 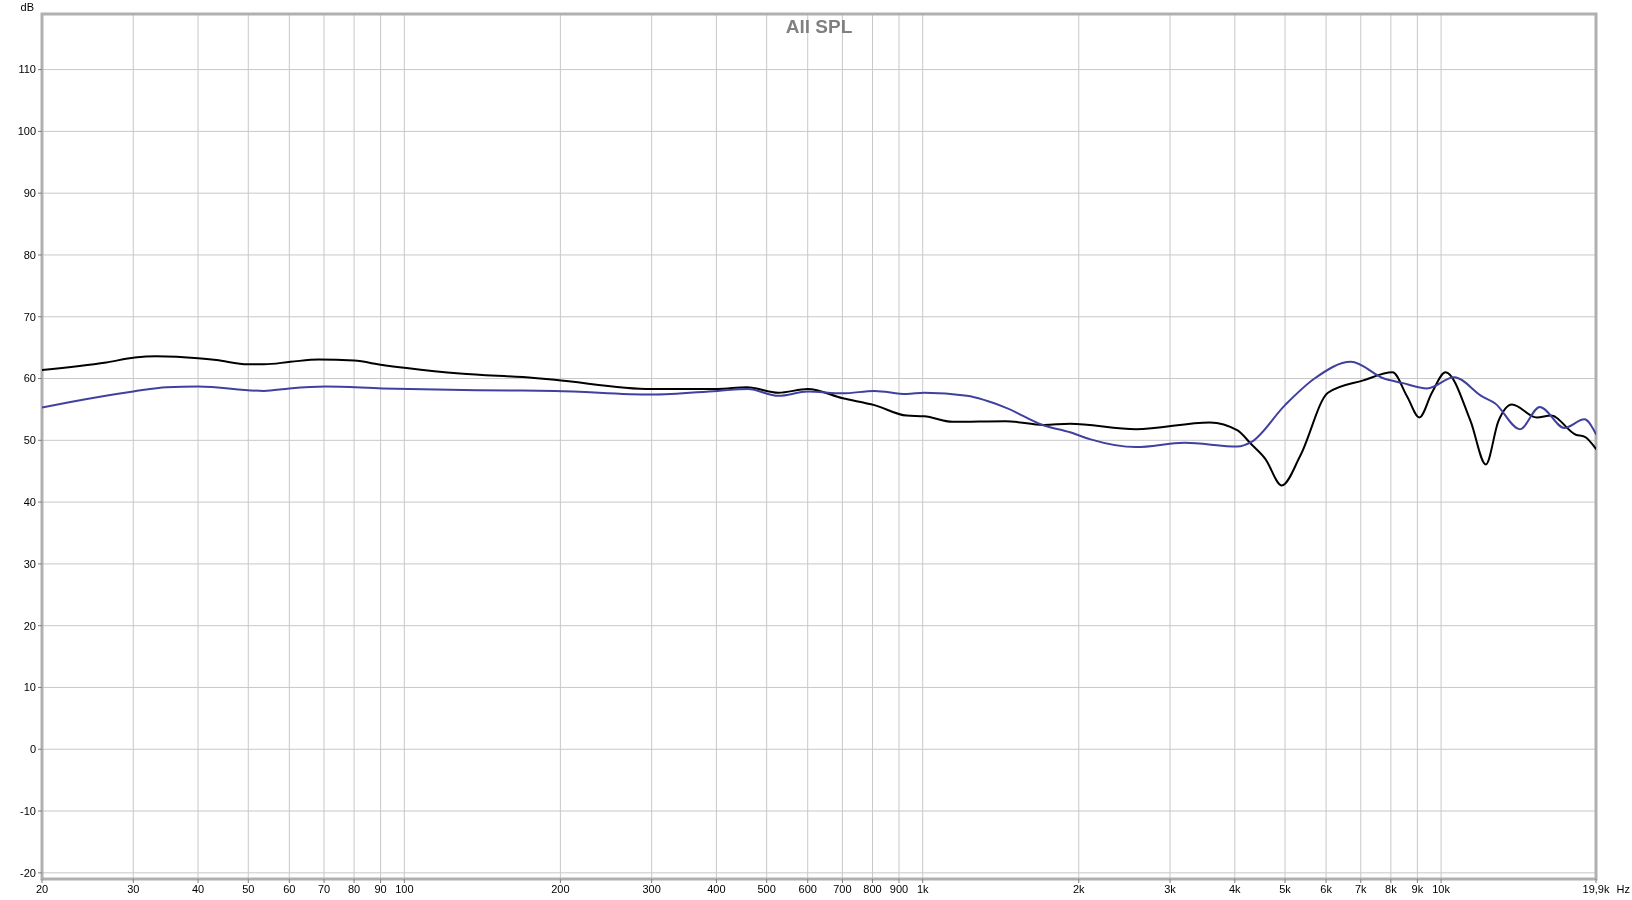 What do you see at coordinates (248, 889) in the screenshot?
I see `x-tick-label: 50` at bounding box center [248, 889].